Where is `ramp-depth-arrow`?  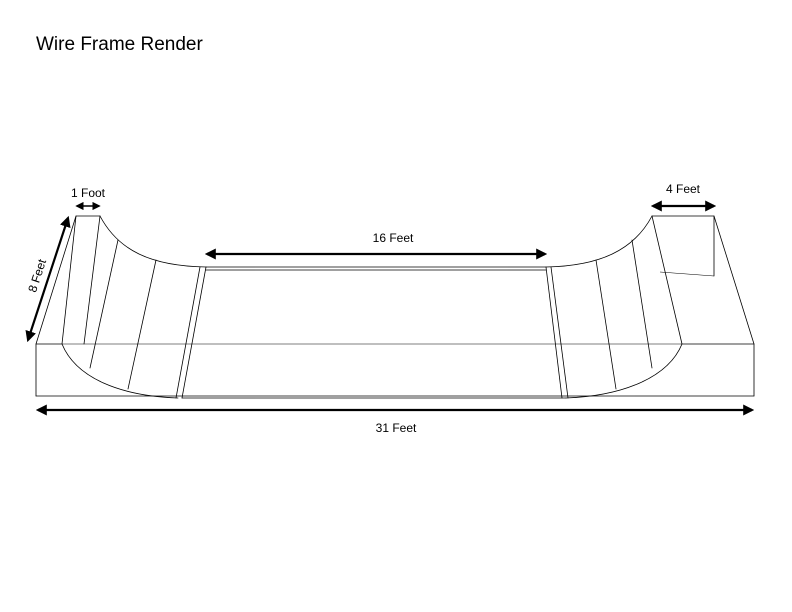
ramp-depth-arrow is located at coordinates (48, 279).